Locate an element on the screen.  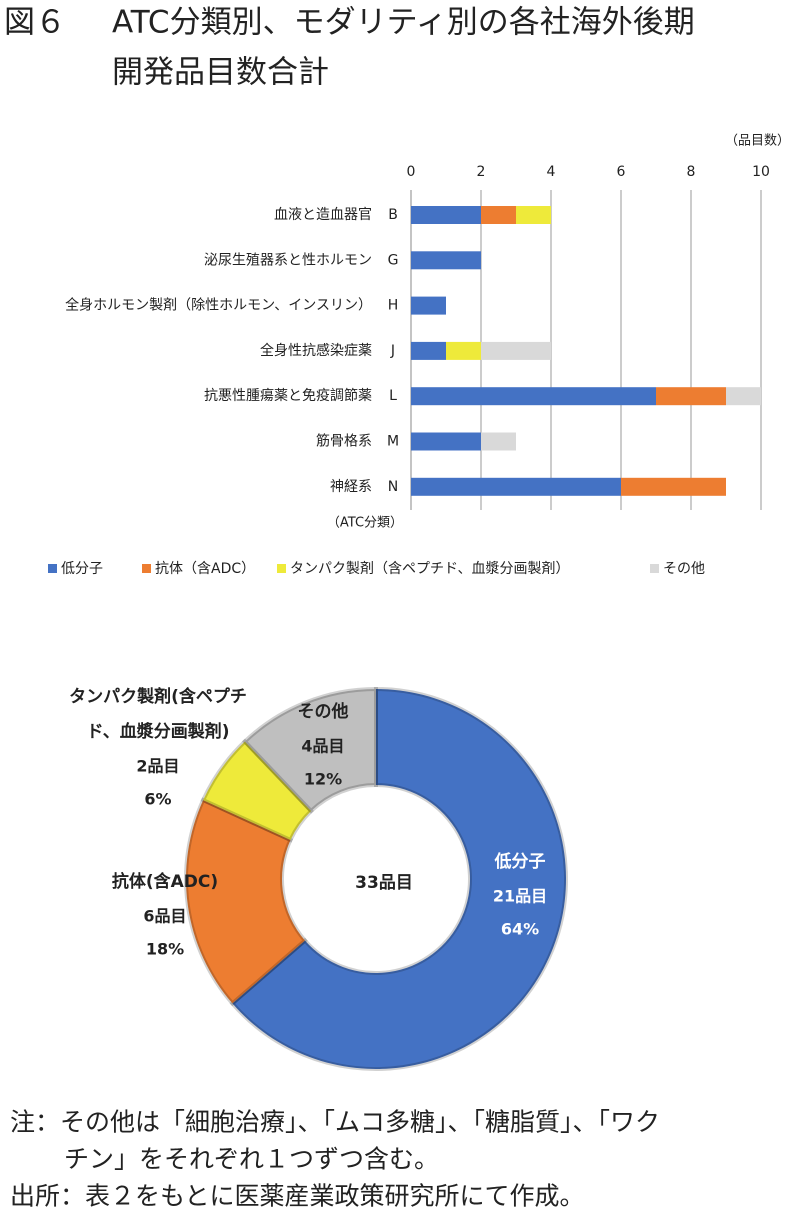
slice-label: ド、血漿分画製剤) is located at coordinates (157, 731).